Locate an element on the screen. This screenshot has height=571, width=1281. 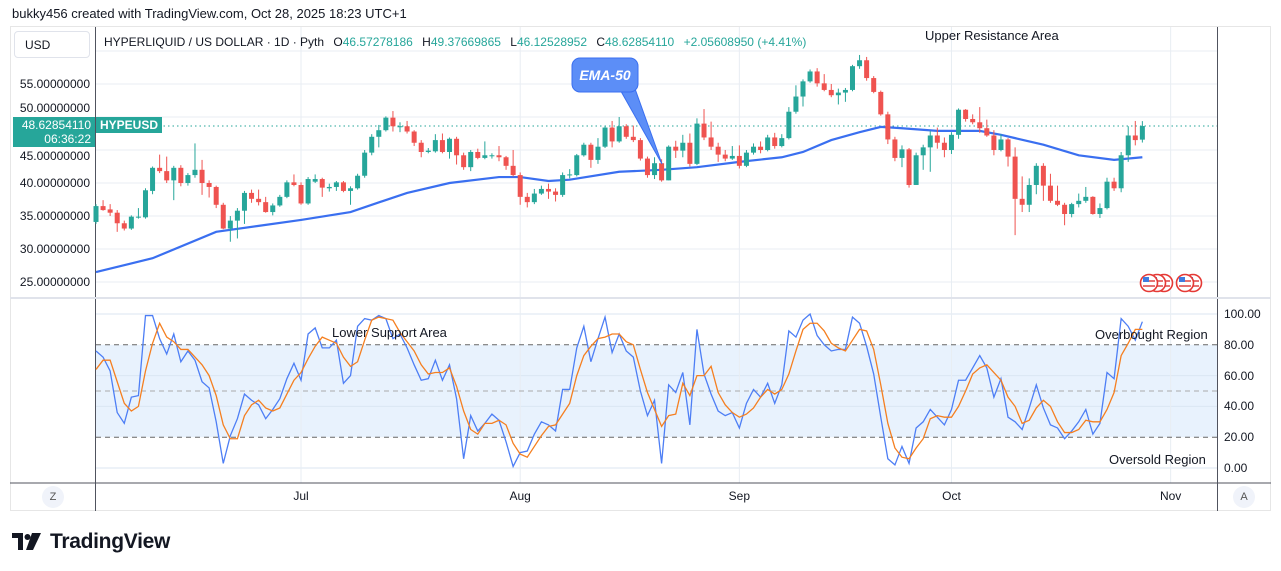
time-tick-label: Nov is located at coordinates (1170, 496).